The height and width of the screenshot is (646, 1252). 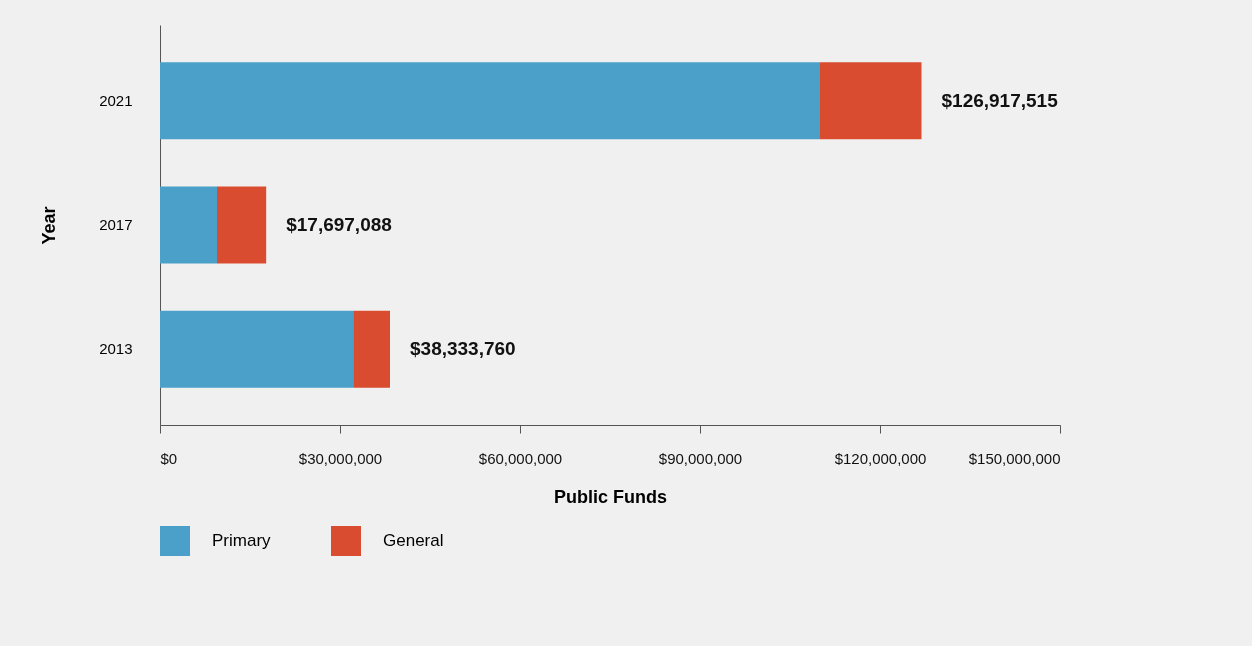 What do you see at coordinates (49, 225) in the screenshot?
I see `y-axis-title: Year` at bounding box center [49, 225].